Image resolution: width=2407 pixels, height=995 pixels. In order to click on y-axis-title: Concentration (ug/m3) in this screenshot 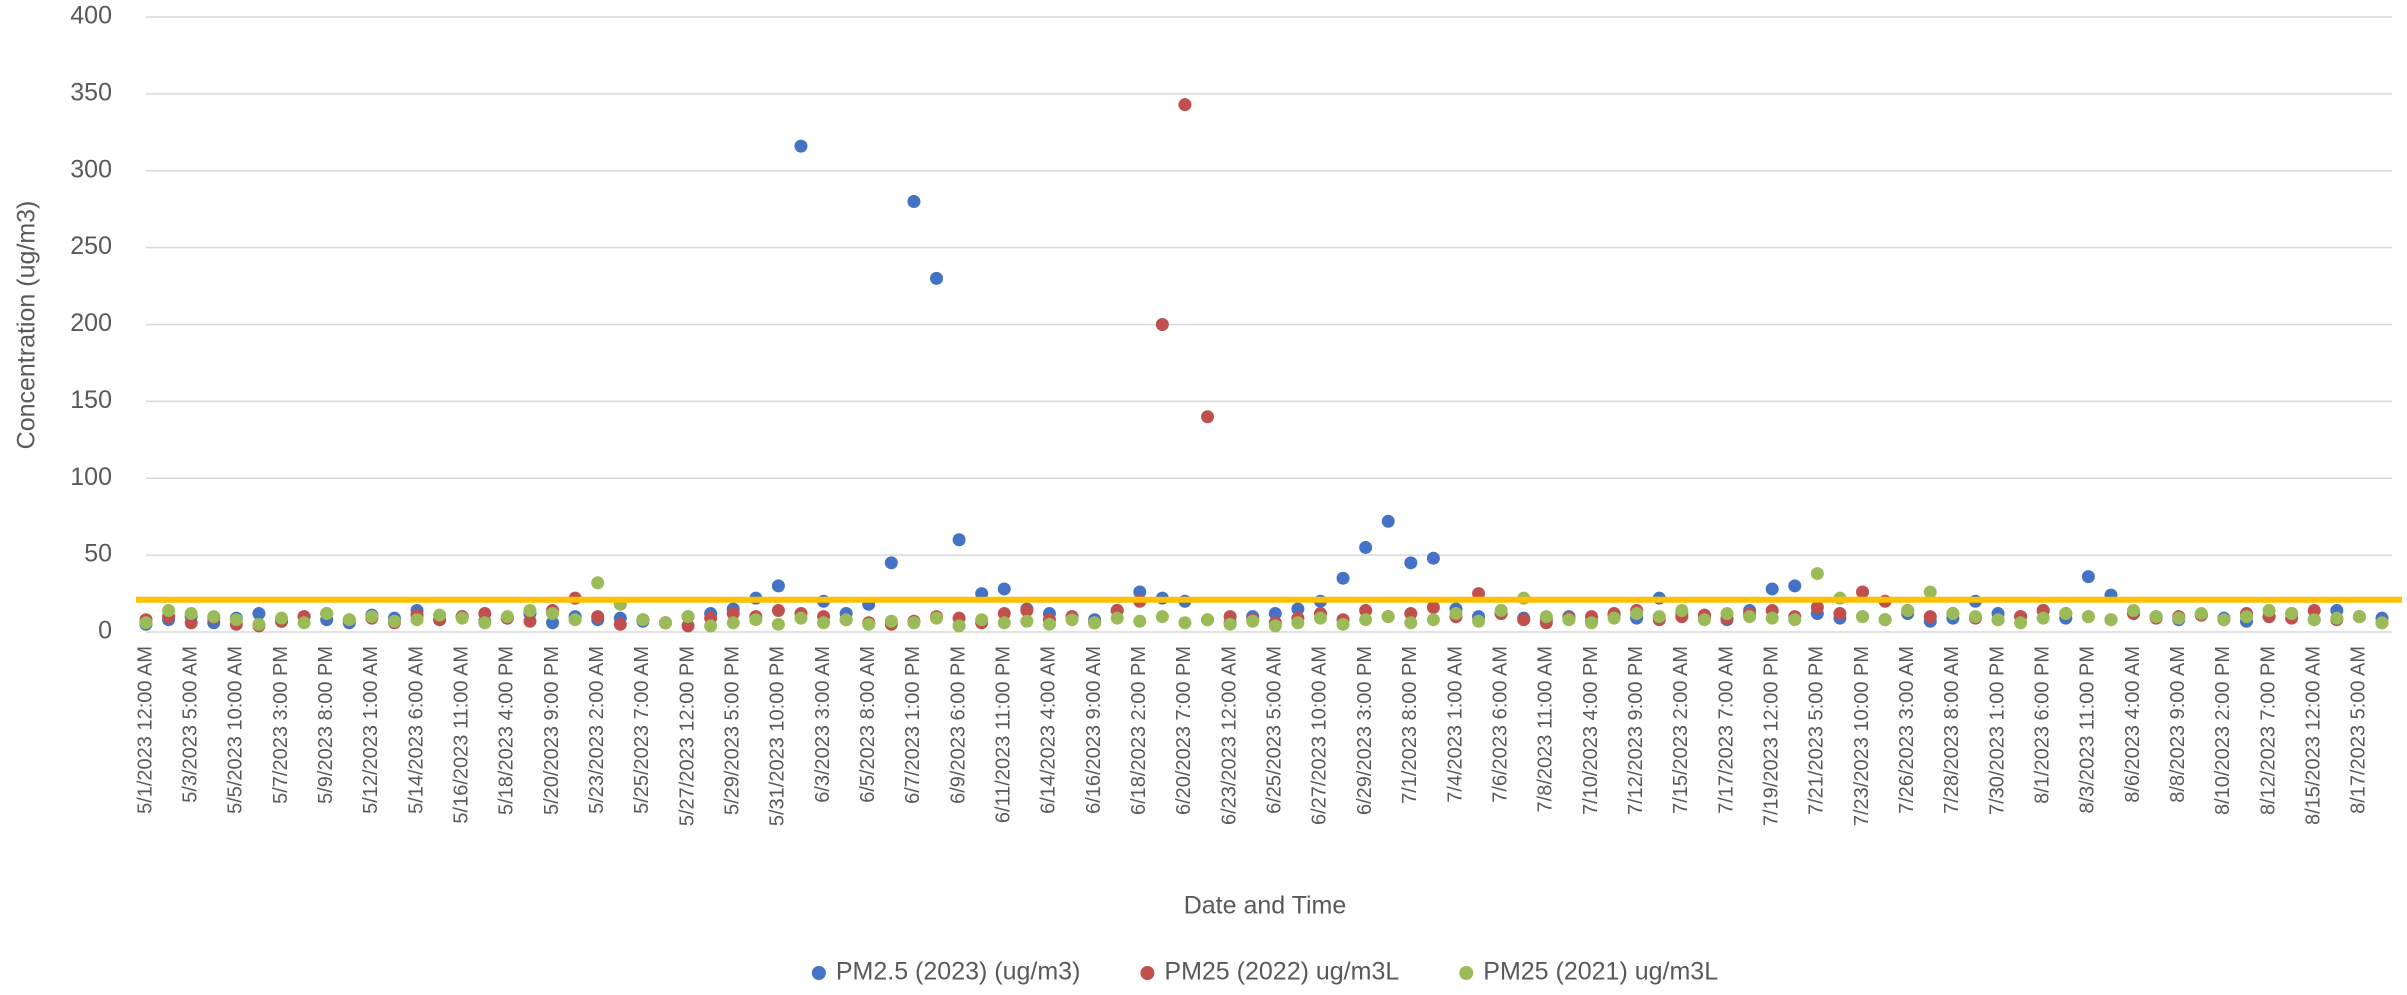, I will do `click(27, 325)`.